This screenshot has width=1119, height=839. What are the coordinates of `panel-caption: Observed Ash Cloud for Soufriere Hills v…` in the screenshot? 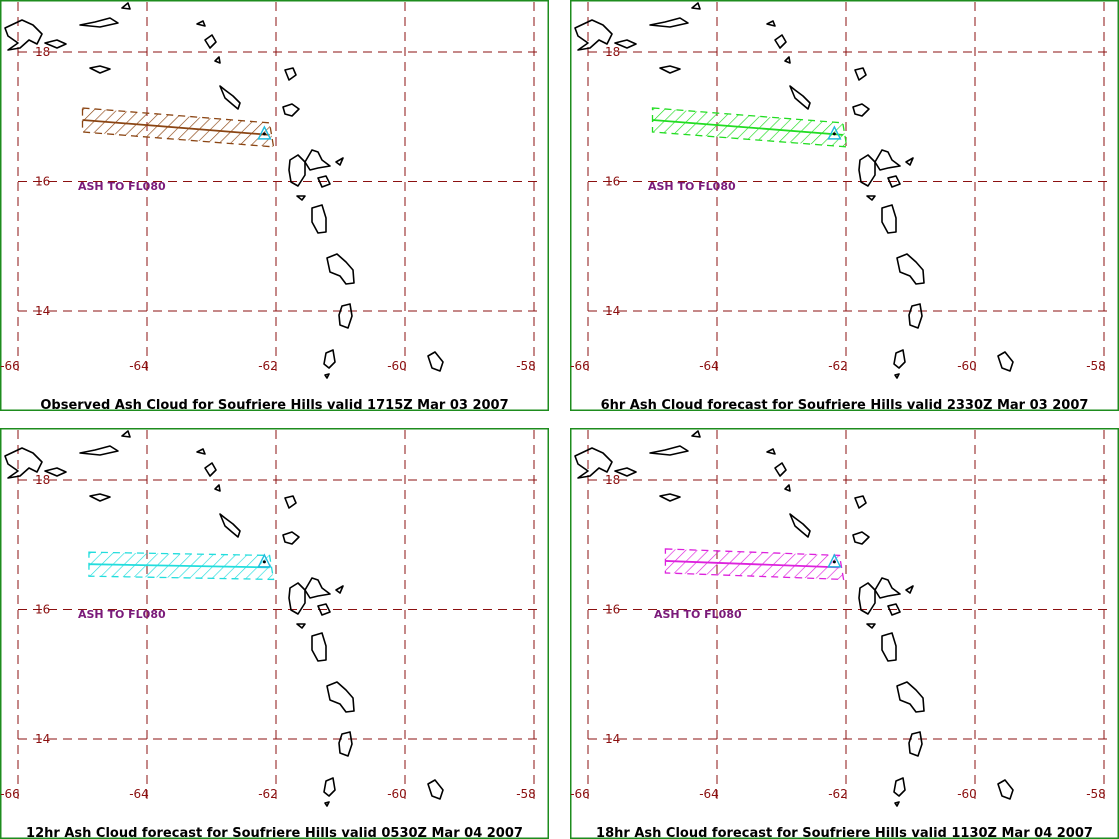 It's located at (274, 405).